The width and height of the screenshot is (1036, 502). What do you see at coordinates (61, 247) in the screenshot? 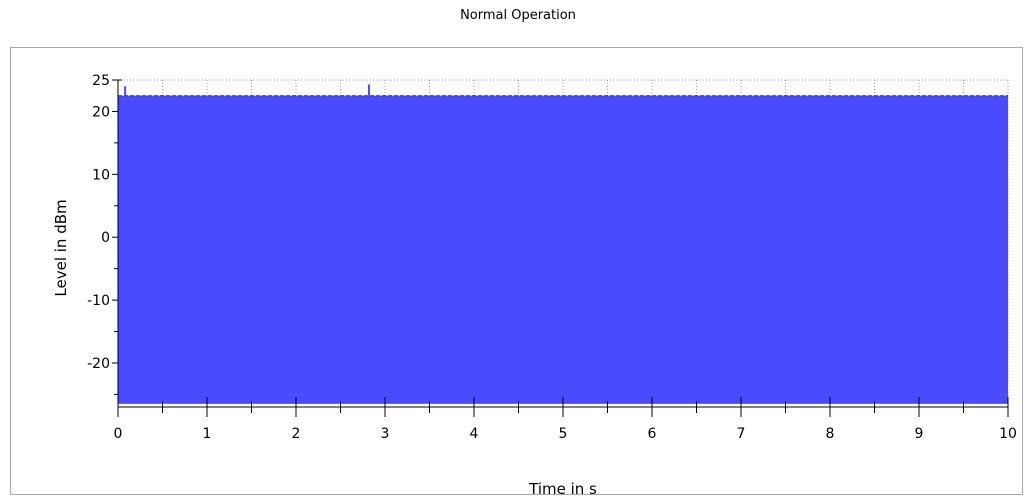
I see `y-axis-title: Level in dBm` at bounding box center [61, 247].